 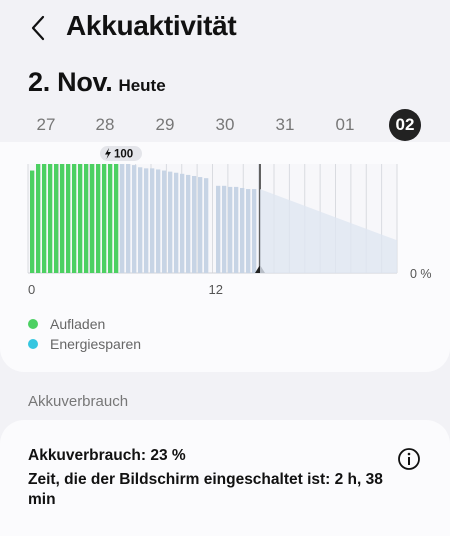 What do you see at coordinates (345, 124) in the screenshot?
I see `day-01: 01` at bounding box center [345, 124].